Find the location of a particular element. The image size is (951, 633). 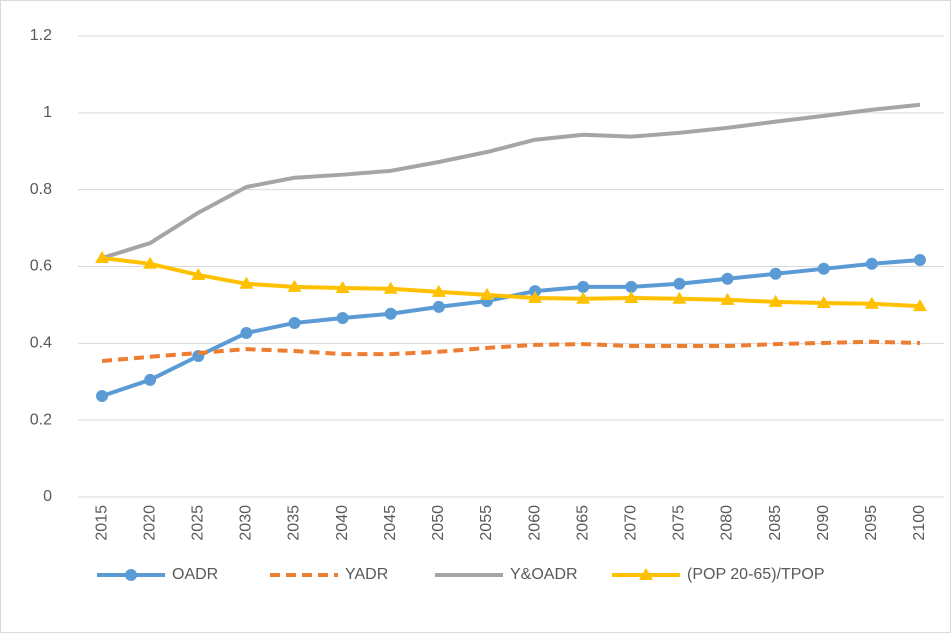

x-tick-label: 2045 is located at coordinates (390, 523).